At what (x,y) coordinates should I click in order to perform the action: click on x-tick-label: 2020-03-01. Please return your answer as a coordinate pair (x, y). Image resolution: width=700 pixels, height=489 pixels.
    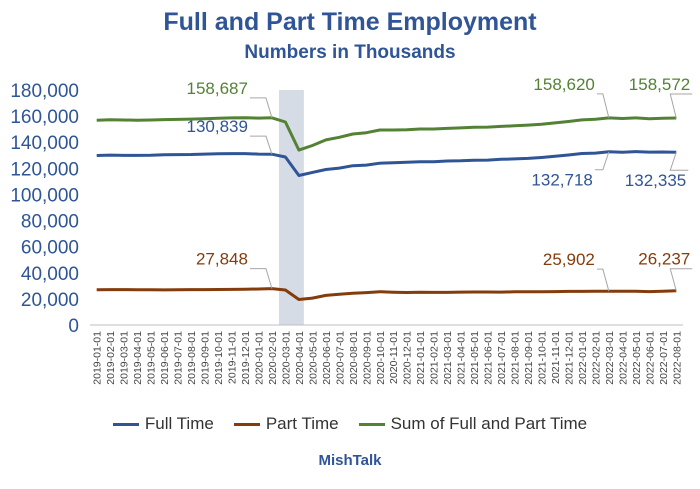
    Looking at the image, I should click on (286, 358).